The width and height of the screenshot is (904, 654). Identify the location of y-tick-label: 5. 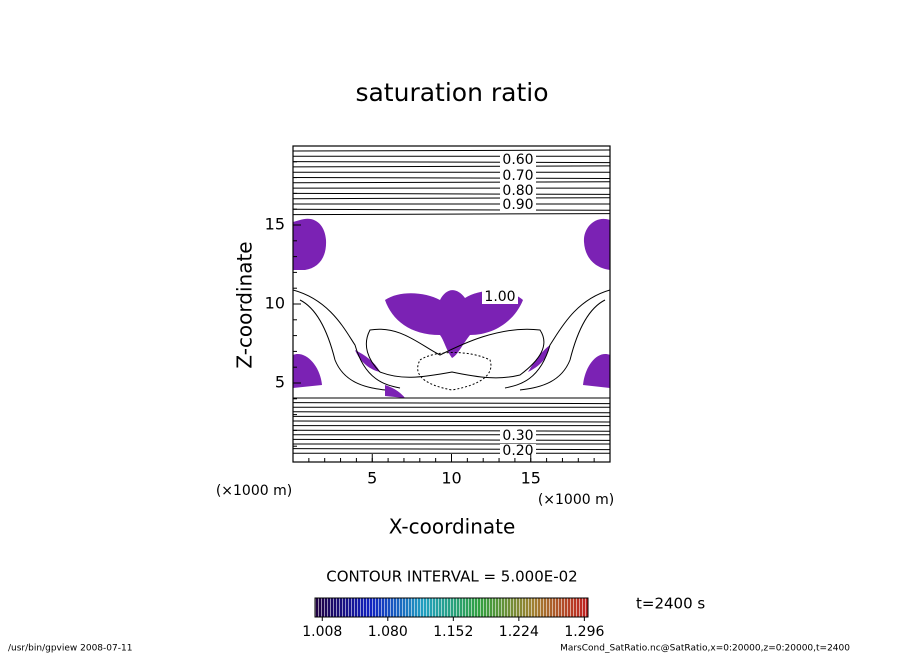
(280, 382).